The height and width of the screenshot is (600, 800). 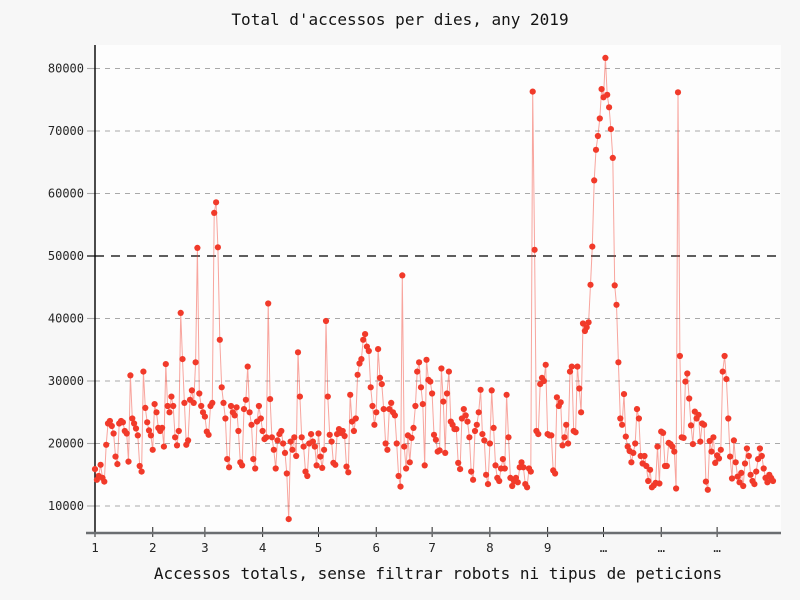 What do you see at coordinates (432, 547) in the screenshot?
I see `x-tick-label: 7` at bounding box center [432, 547].